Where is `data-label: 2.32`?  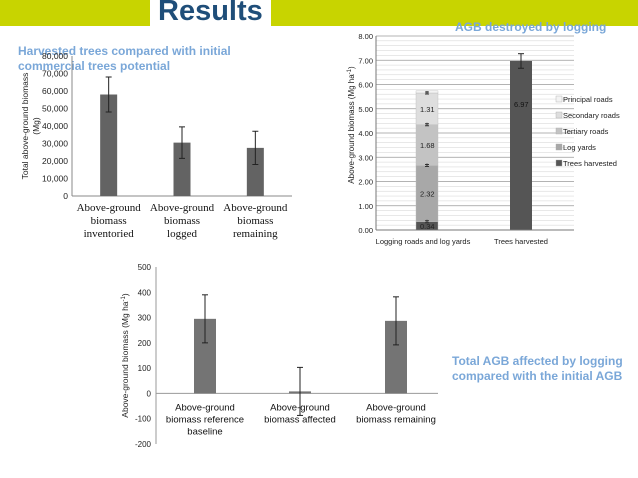
data-label: 2.32 is located at coordinates (427, 194).